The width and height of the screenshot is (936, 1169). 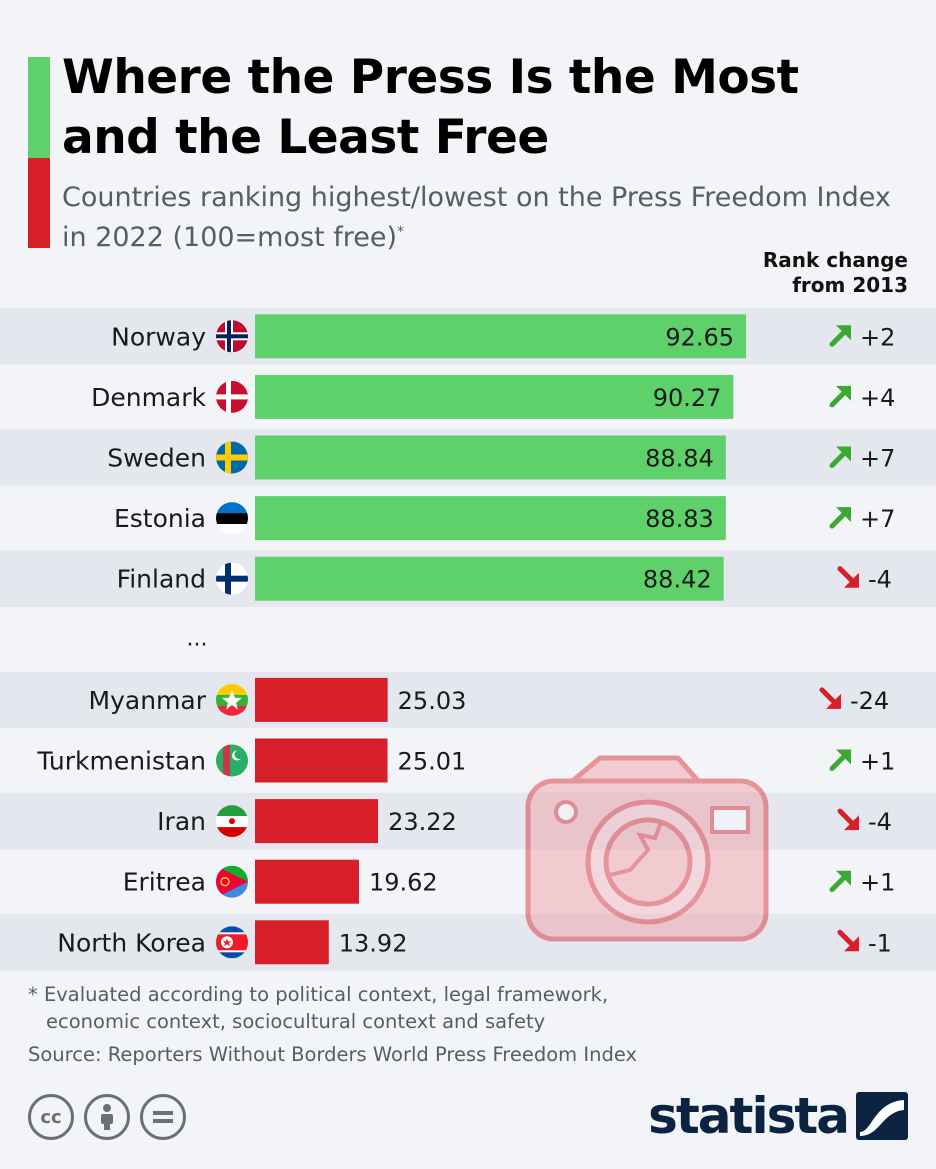 I want to click on value-label: 88.42, so click(x=677, y=580).